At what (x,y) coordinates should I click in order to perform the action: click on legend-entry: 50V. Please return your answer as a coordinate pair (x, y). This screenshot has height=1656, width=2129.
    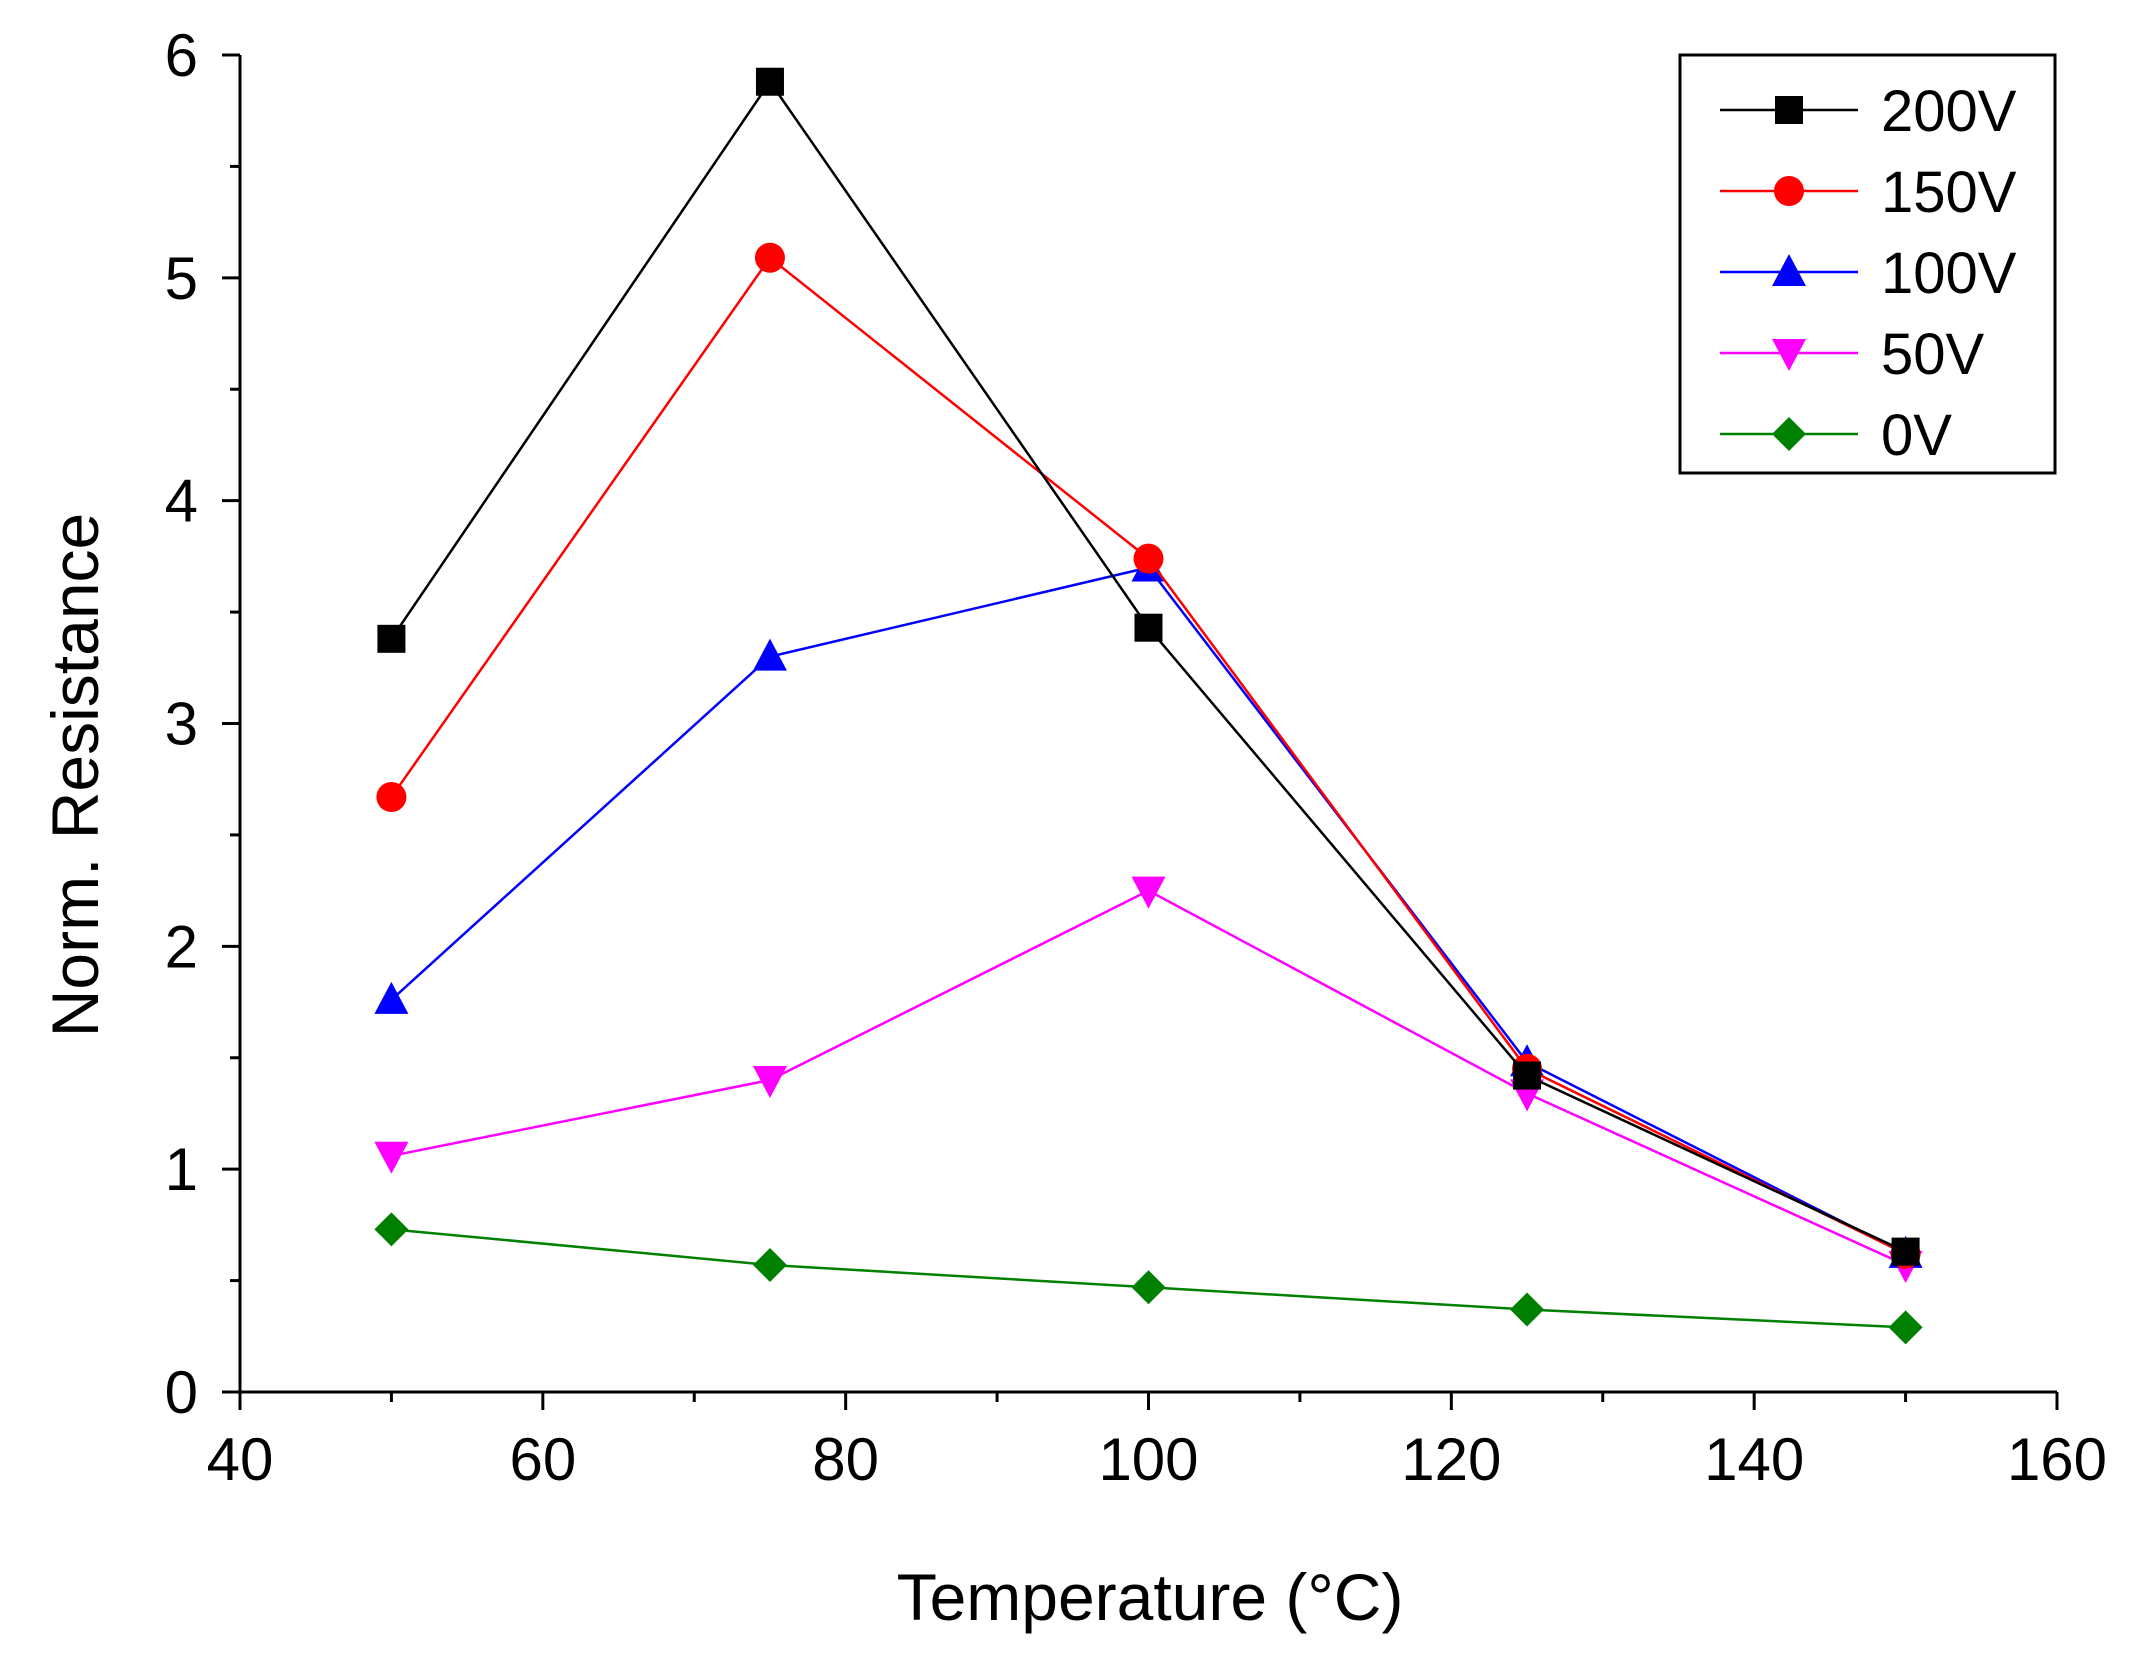
    Looking at the image, I should click on (1852, 354).